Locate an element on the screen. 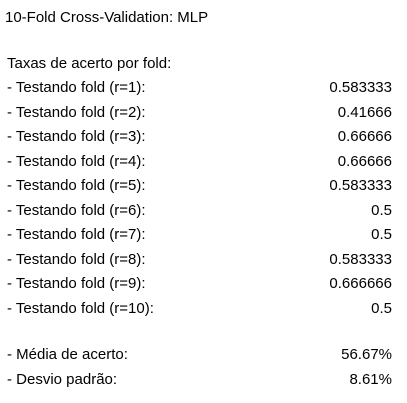  fold-label: - Testando fold (r=4): is located at coordinates (76, 161).